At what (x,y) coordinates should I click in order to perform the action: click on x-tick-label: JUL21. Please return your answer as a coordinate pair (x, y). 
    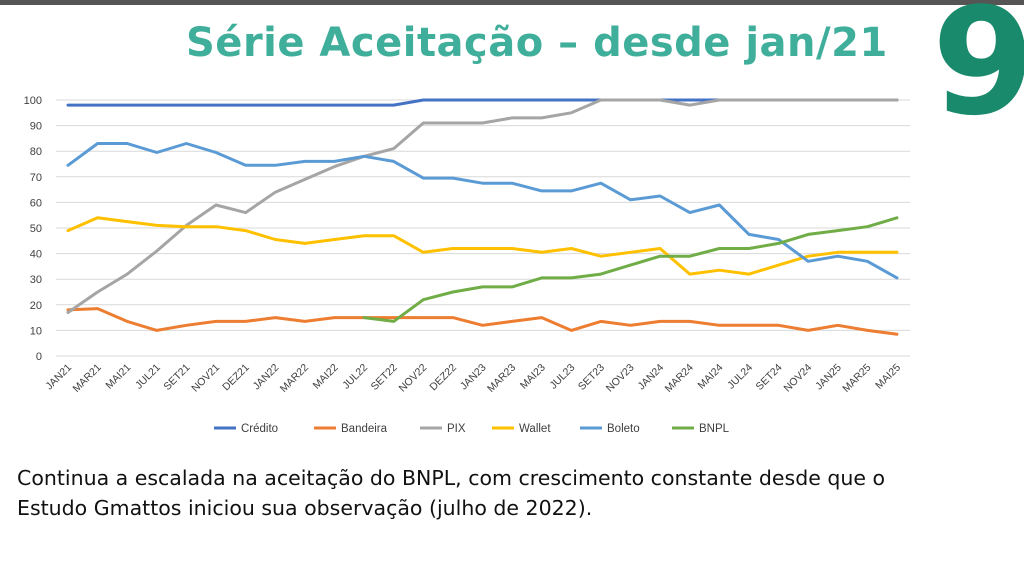
    Looking at the image, I should click on (148, 377).